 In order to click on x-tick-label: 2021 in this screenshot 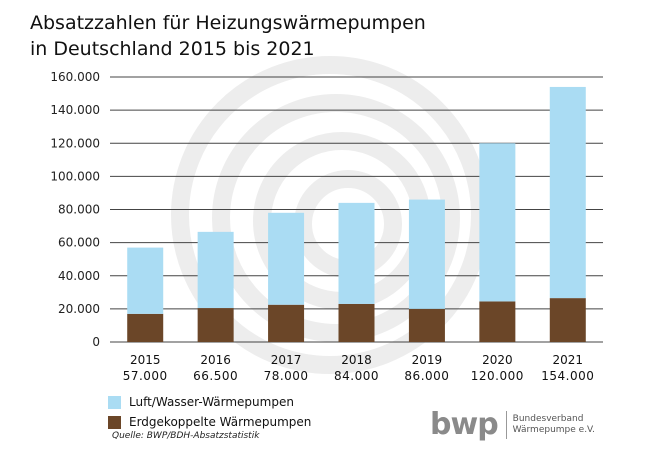, I will do `click(568, 360)`.